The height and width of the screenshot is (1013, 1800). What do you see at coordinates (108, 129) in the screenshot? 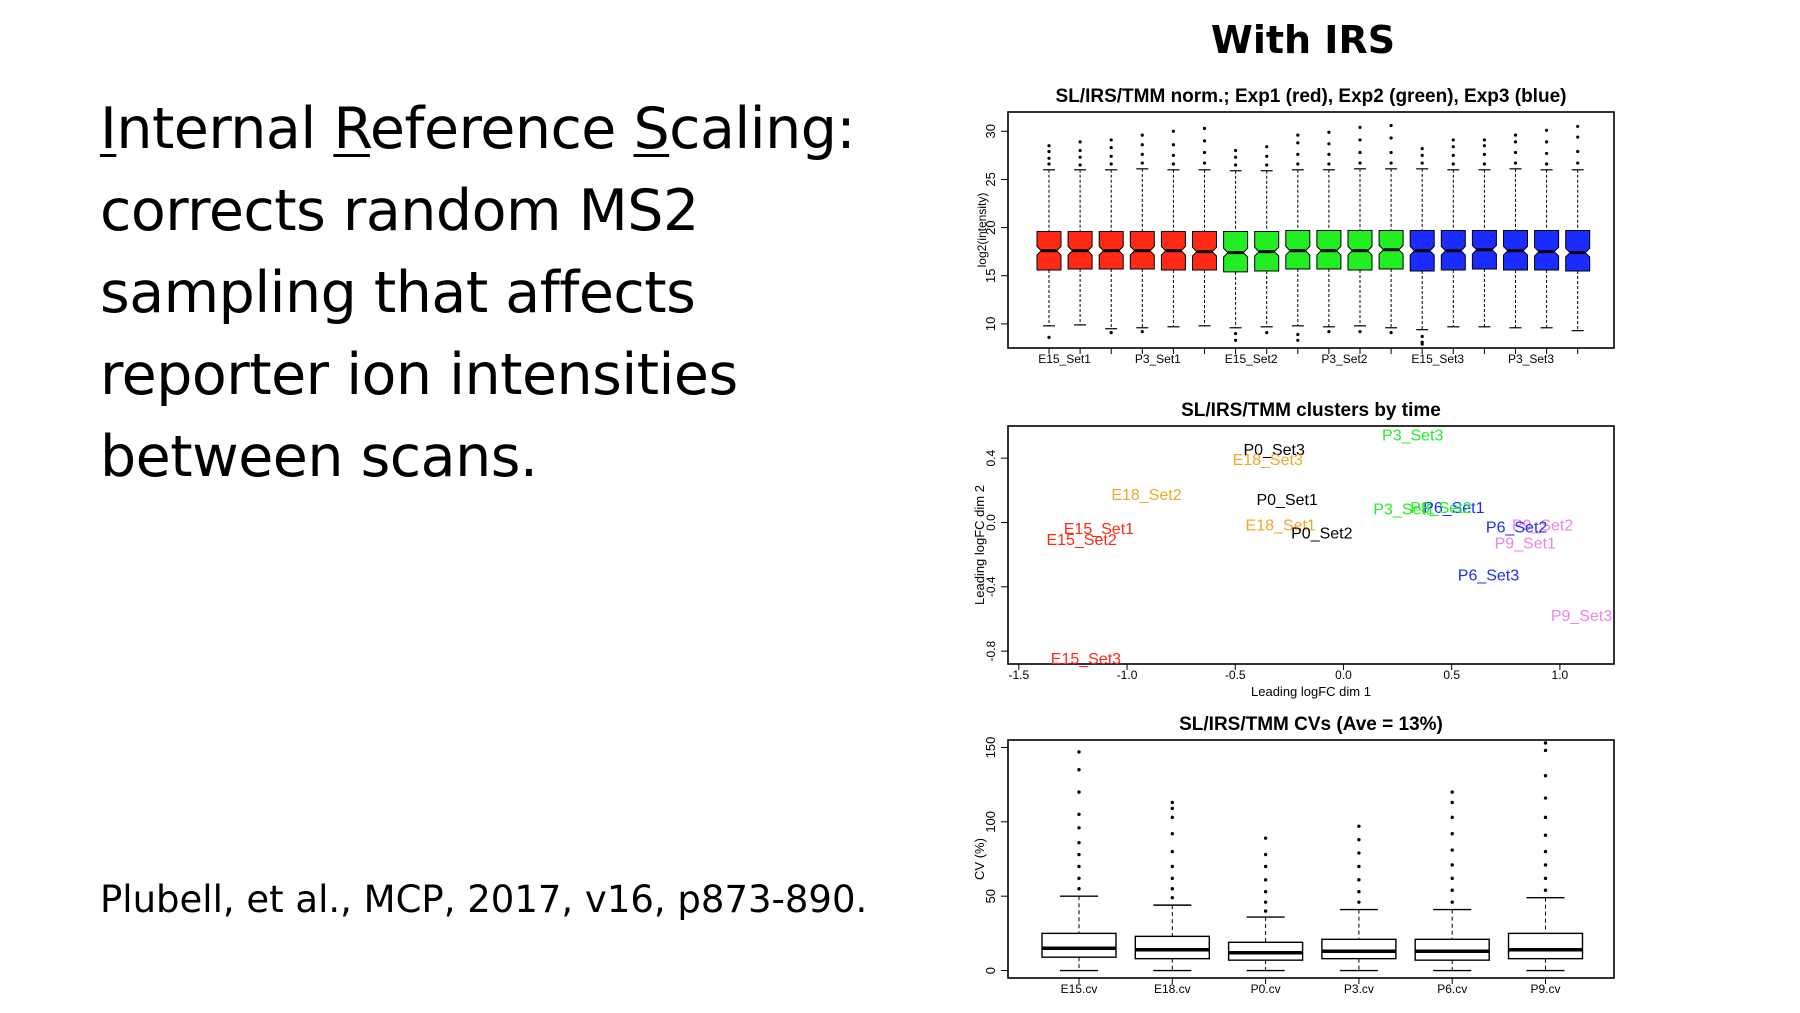
I see `underlined-letter-i: I` at bounding box center [108, 129].